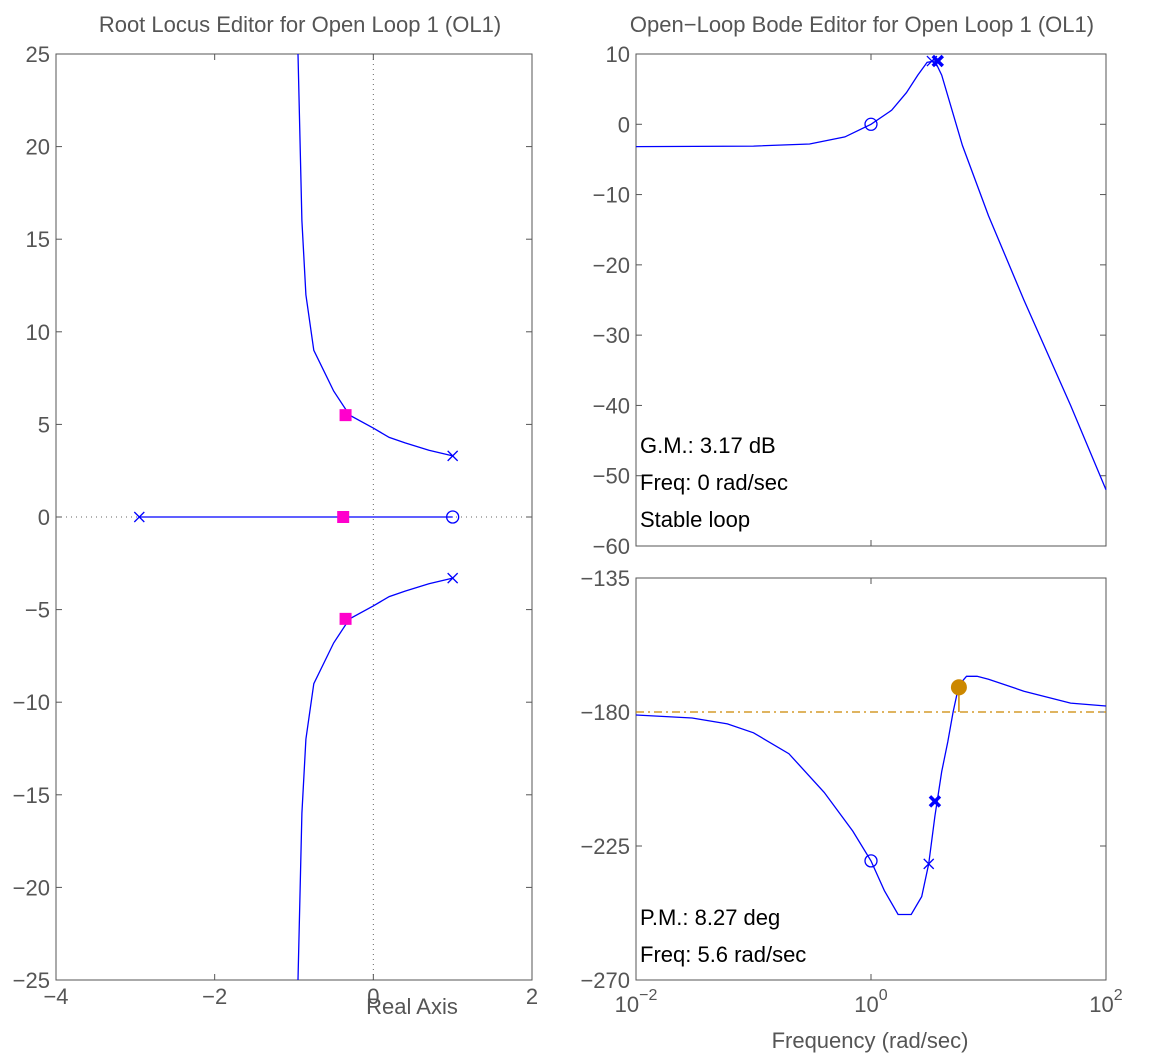  What do you see at coordinates (1118, 995) in the screenshot?
I see `x-tick-exponent: 2` at bounding box center [1118, 995].